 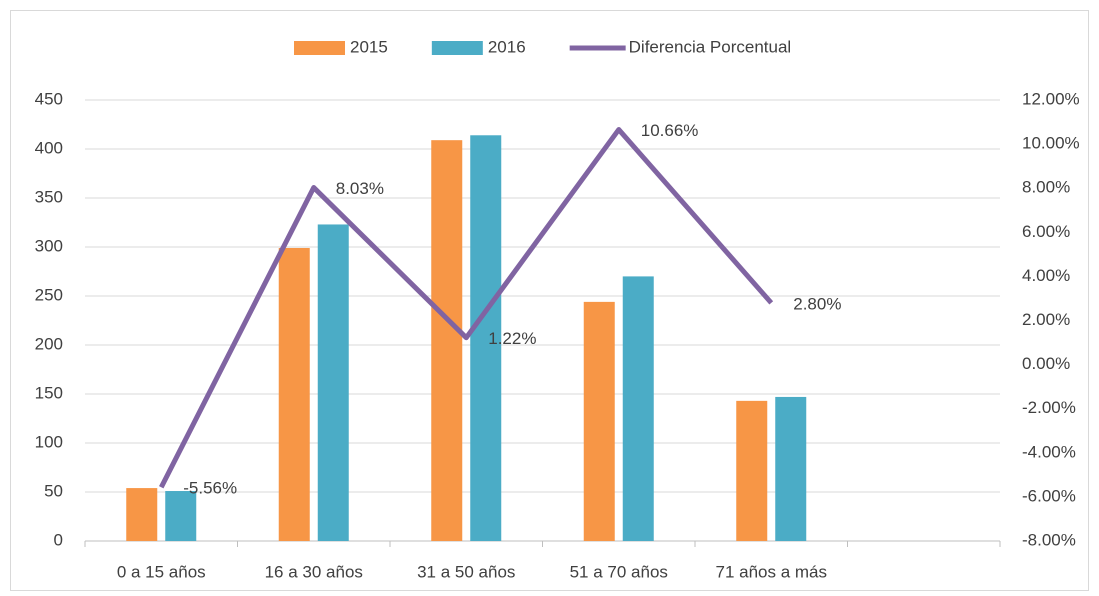 What do you see at coordinates (1046, 319) in the screenshot?
I see `y2-tick-label: 2.00%` at bounding box center [1046, 319].